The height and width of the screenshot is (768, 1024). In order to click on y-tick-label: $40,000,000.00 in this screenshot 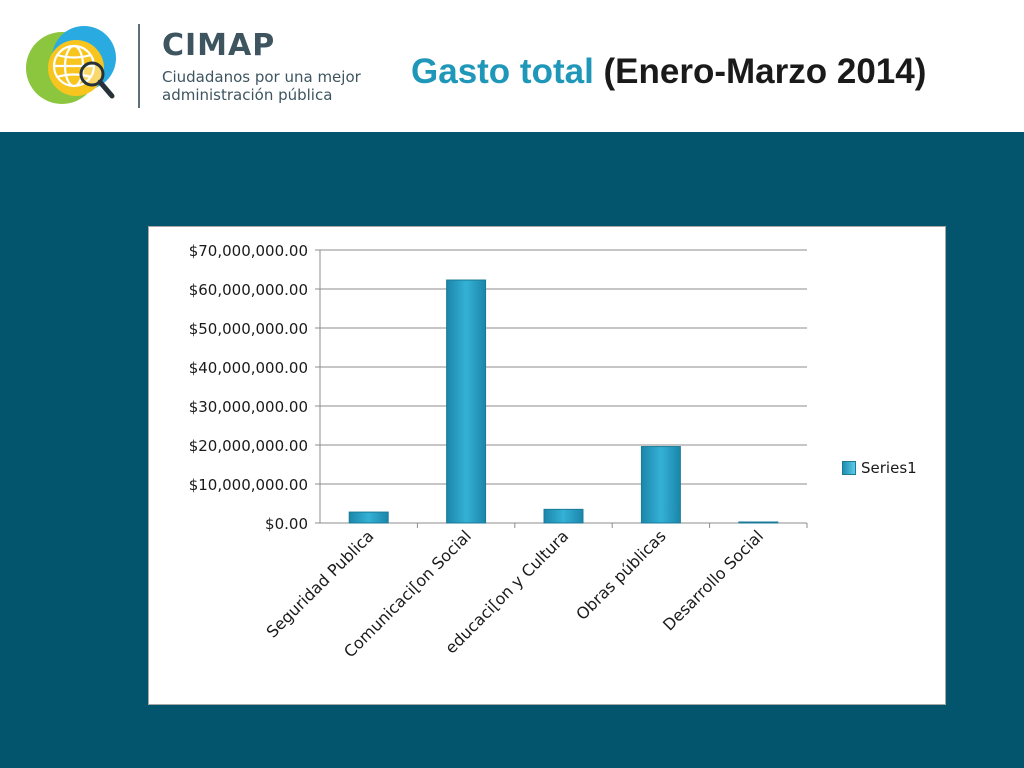, I will do `click(248, 368)`.